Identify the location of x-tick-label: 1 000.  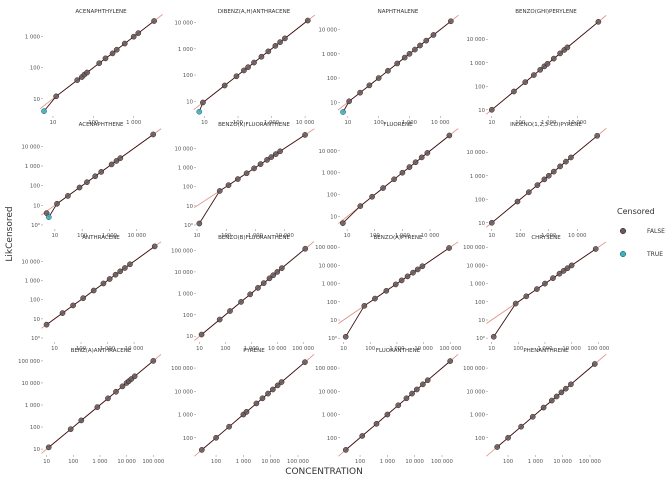
(397, 349).